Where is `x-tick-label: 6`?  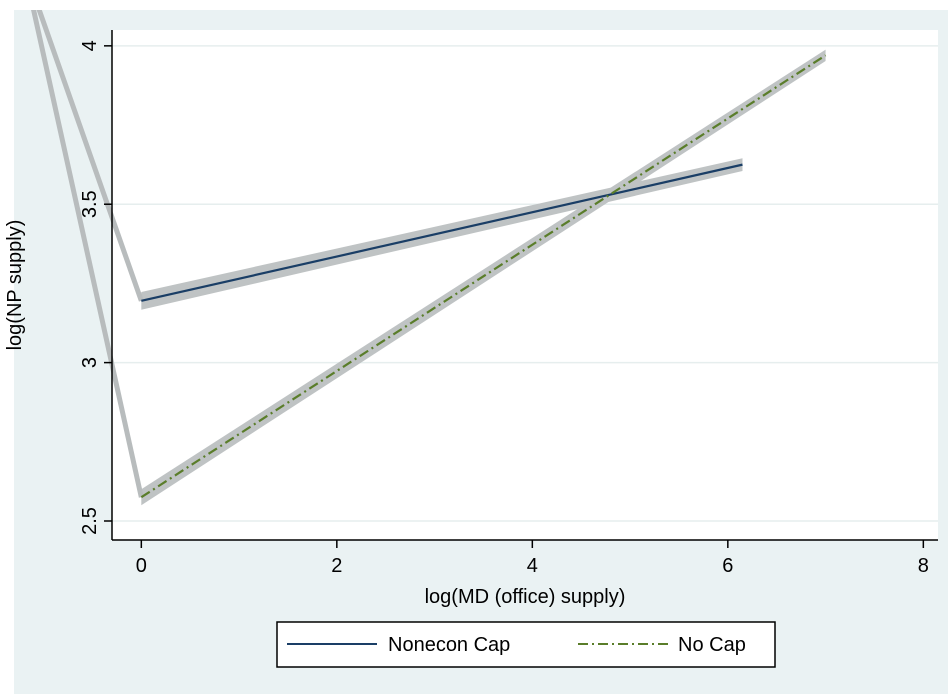 x-tick-label: 6 is located at coordinates (727, 566).